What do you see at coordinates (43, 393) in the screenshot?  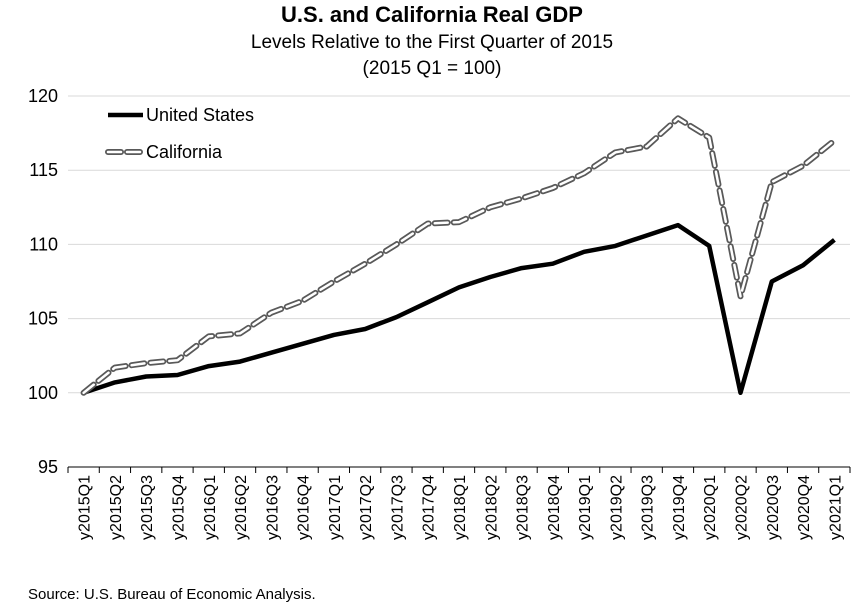 I see `y-tick-label: 100` at bounding box center [43, 393].